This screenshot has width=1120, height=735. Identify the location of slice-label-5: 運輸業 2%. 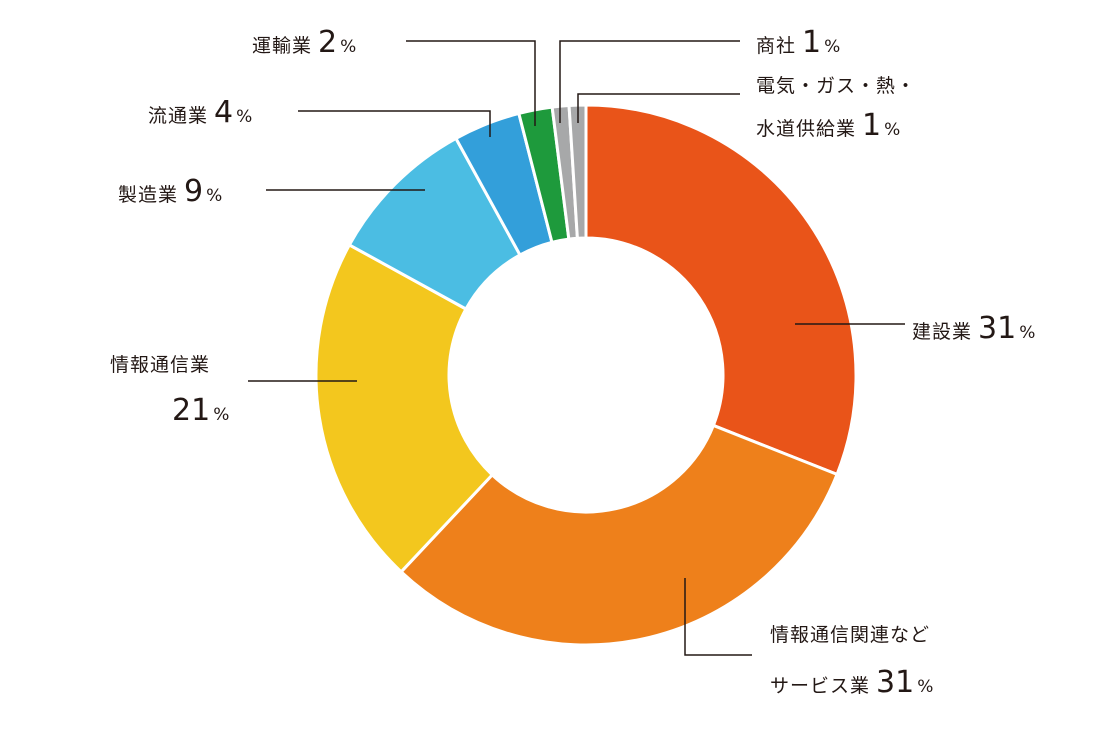
(304, 42).